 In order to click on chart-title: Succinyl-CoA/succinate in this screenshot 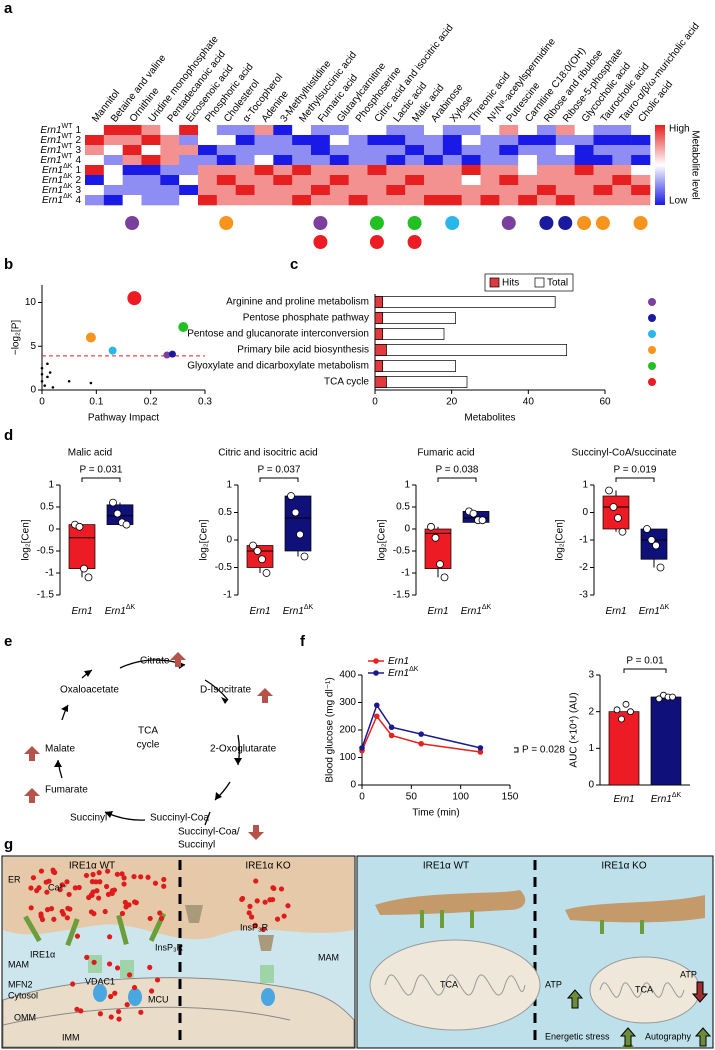, I will do `click(623, 453)`.